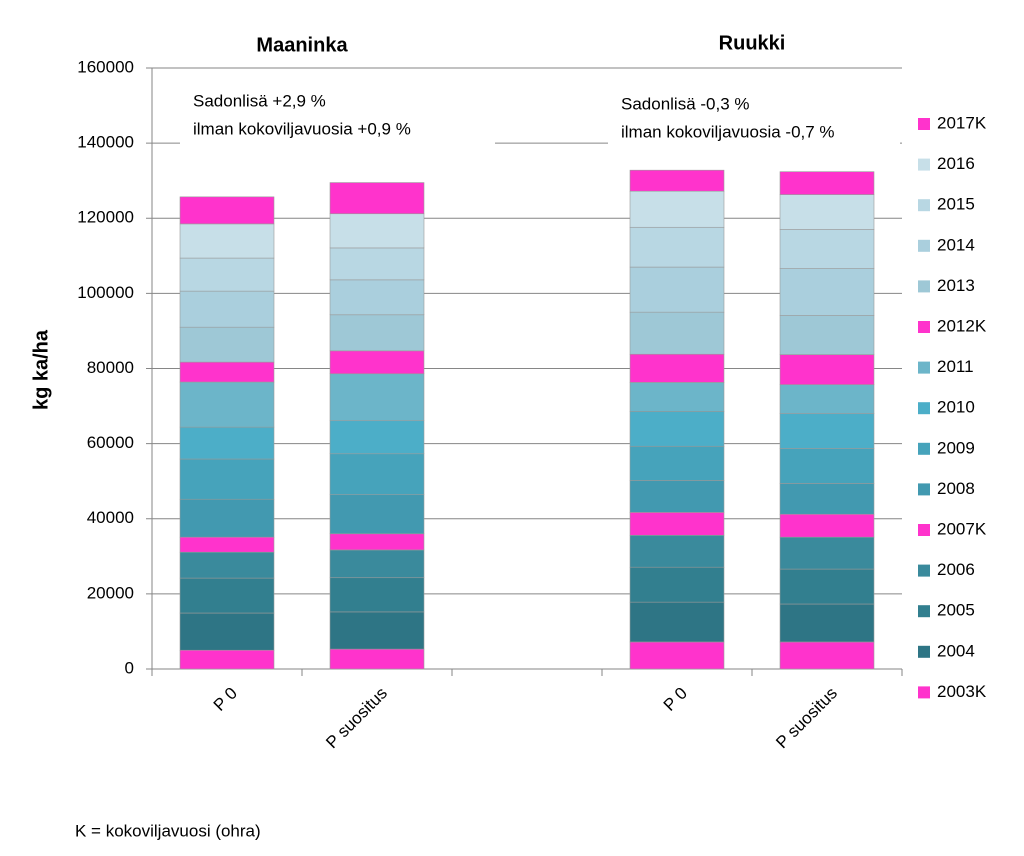 The width and height of the screenshot is (1024, 856). What do you see at coordinates (962, 528) in the screenshot?
I see `legend-label: 2007K` at bounding box center [962, 528].